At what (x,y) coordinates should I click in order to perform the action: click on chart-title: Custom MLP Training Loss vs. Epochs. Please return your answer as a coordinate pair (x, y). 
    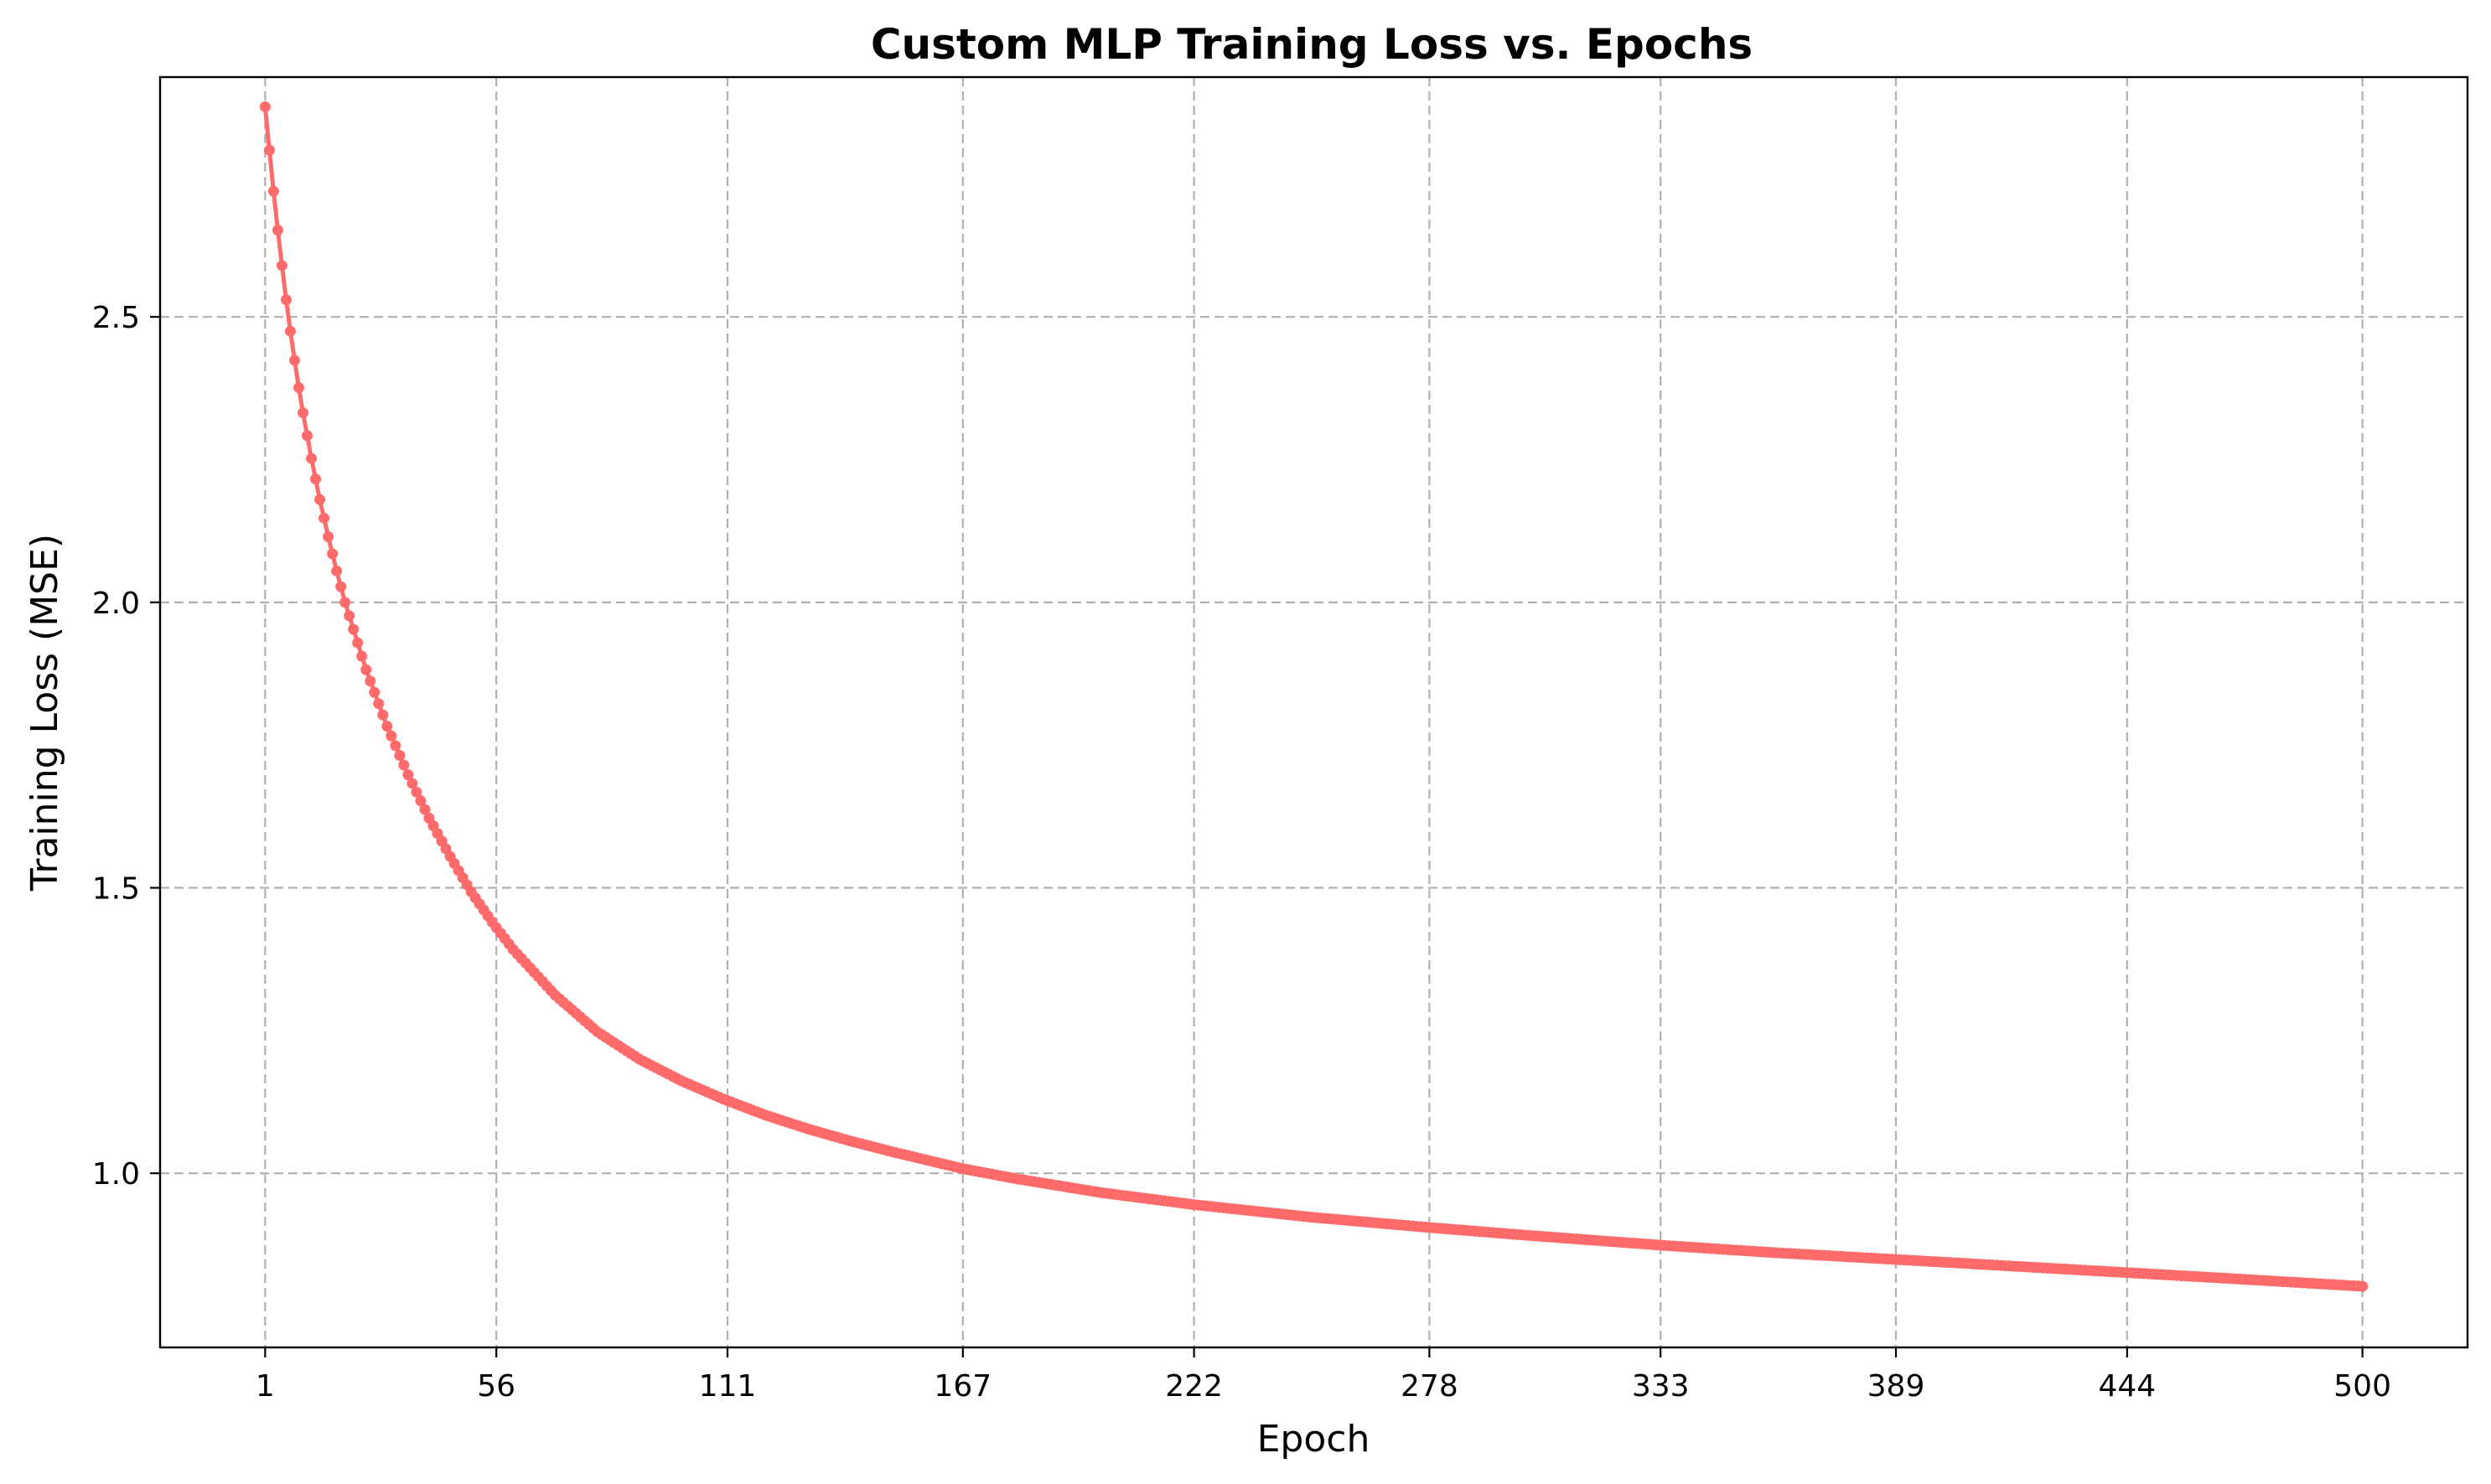
    Looking at the image, I should click on (1312, 44).